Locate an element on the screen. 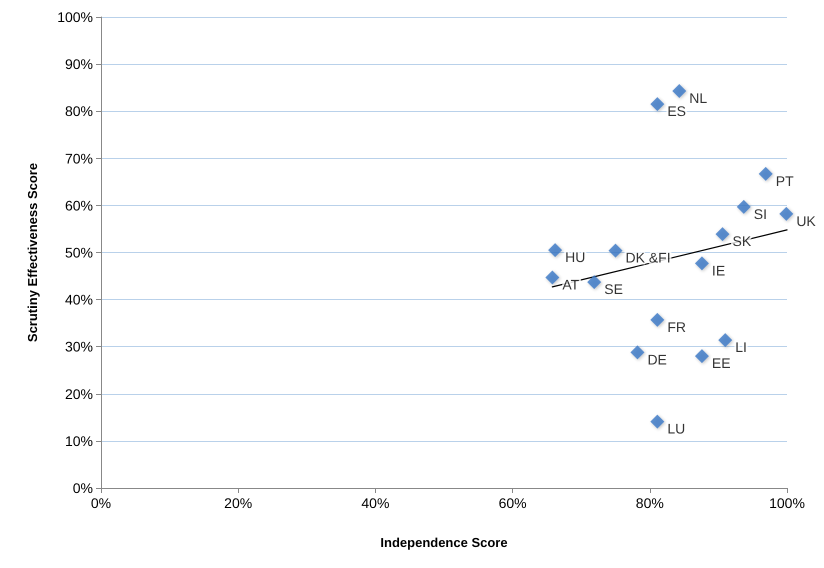  annotation: EE is located at coordinates (721, 363).